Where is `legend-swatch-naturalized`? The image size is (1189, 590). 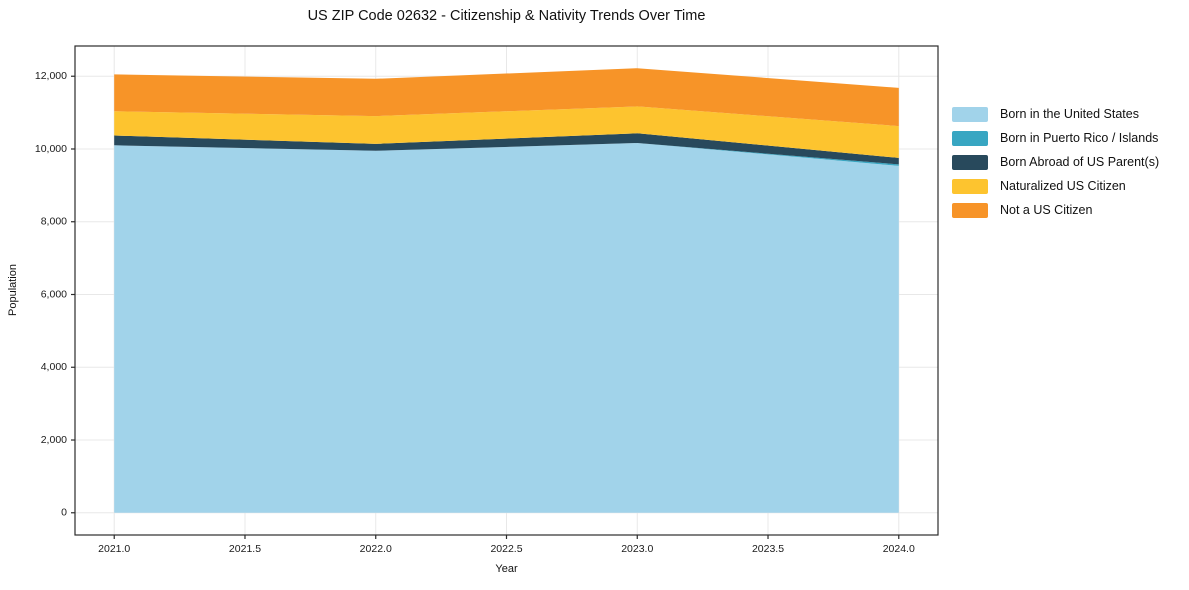
legend-swatch-naturalized is located at coordinates (970, 186).